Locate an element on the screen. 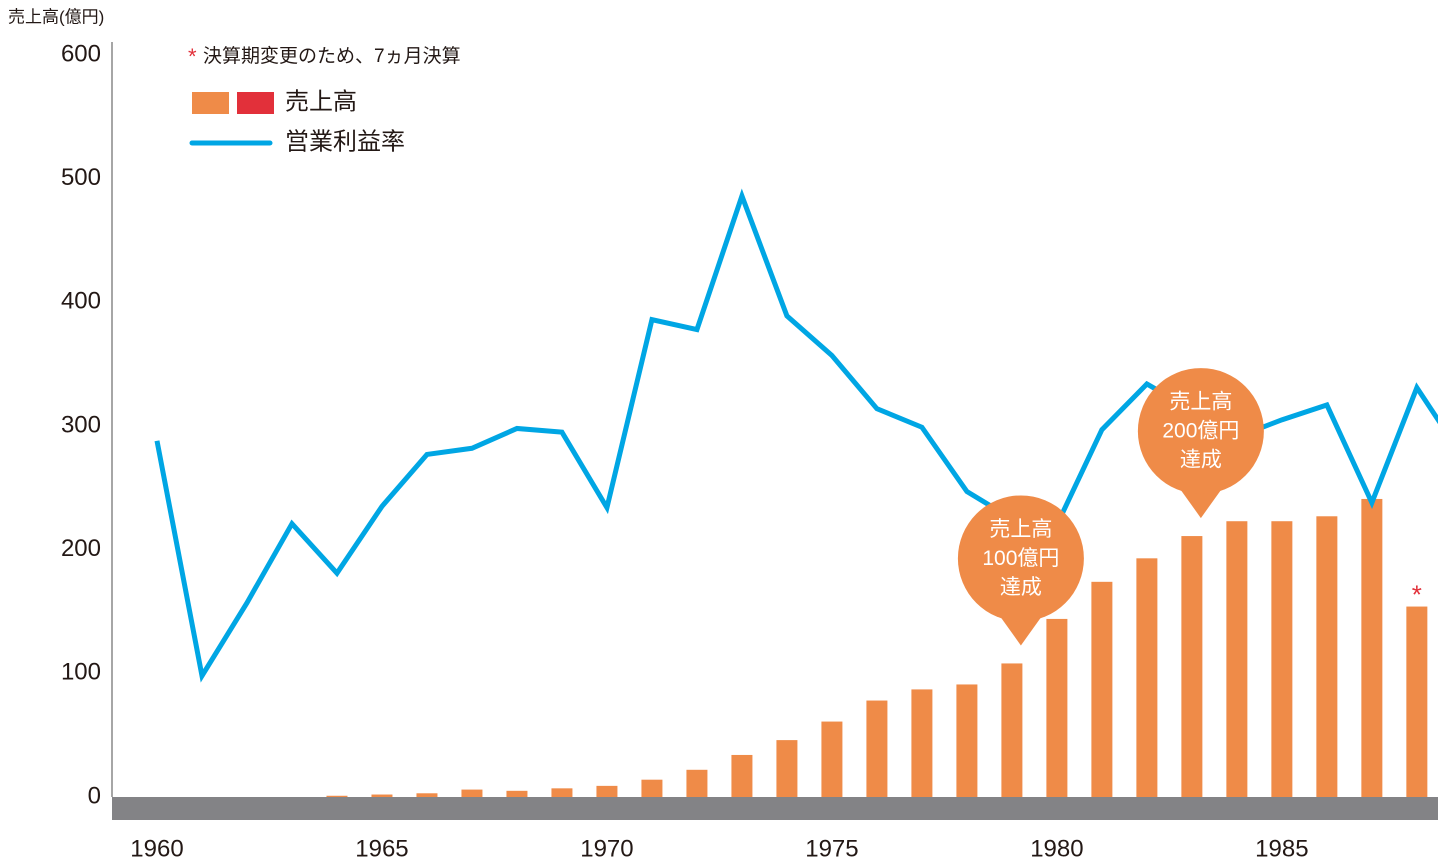  x-tick-label: 1965 is located at coordinates (381, 848).